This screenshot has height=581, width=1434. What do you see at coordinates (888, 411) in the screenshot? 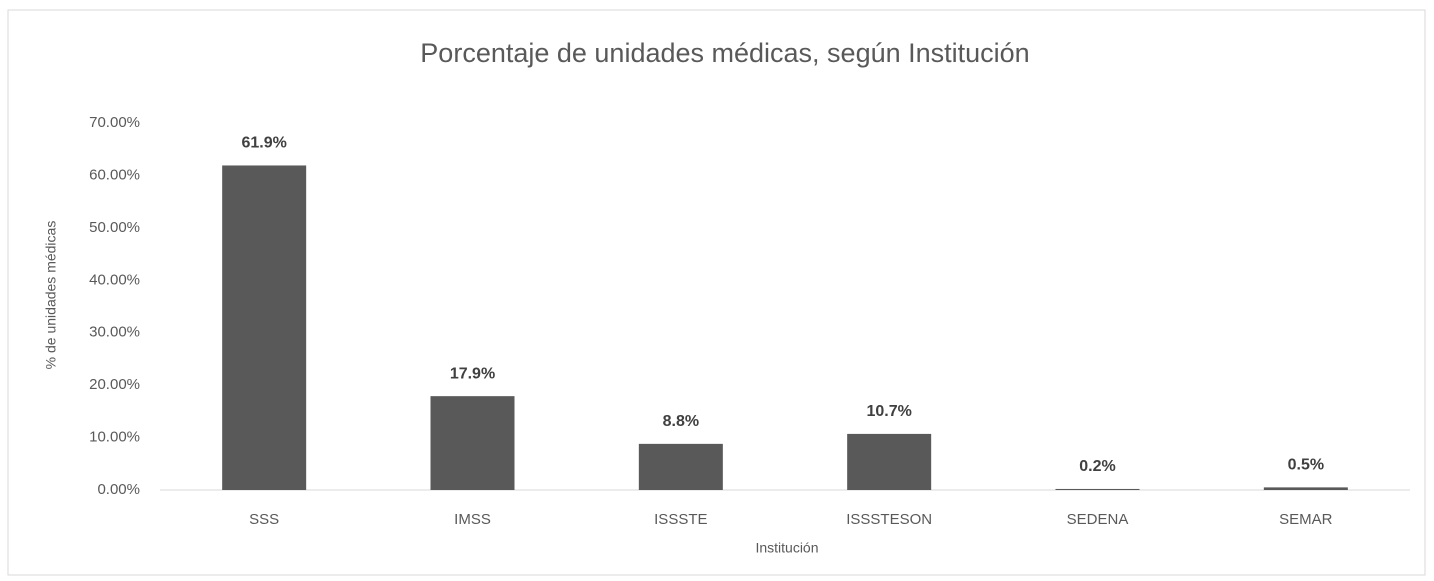
I see `value-label: 10.7%` at bounding box center [888, 411].